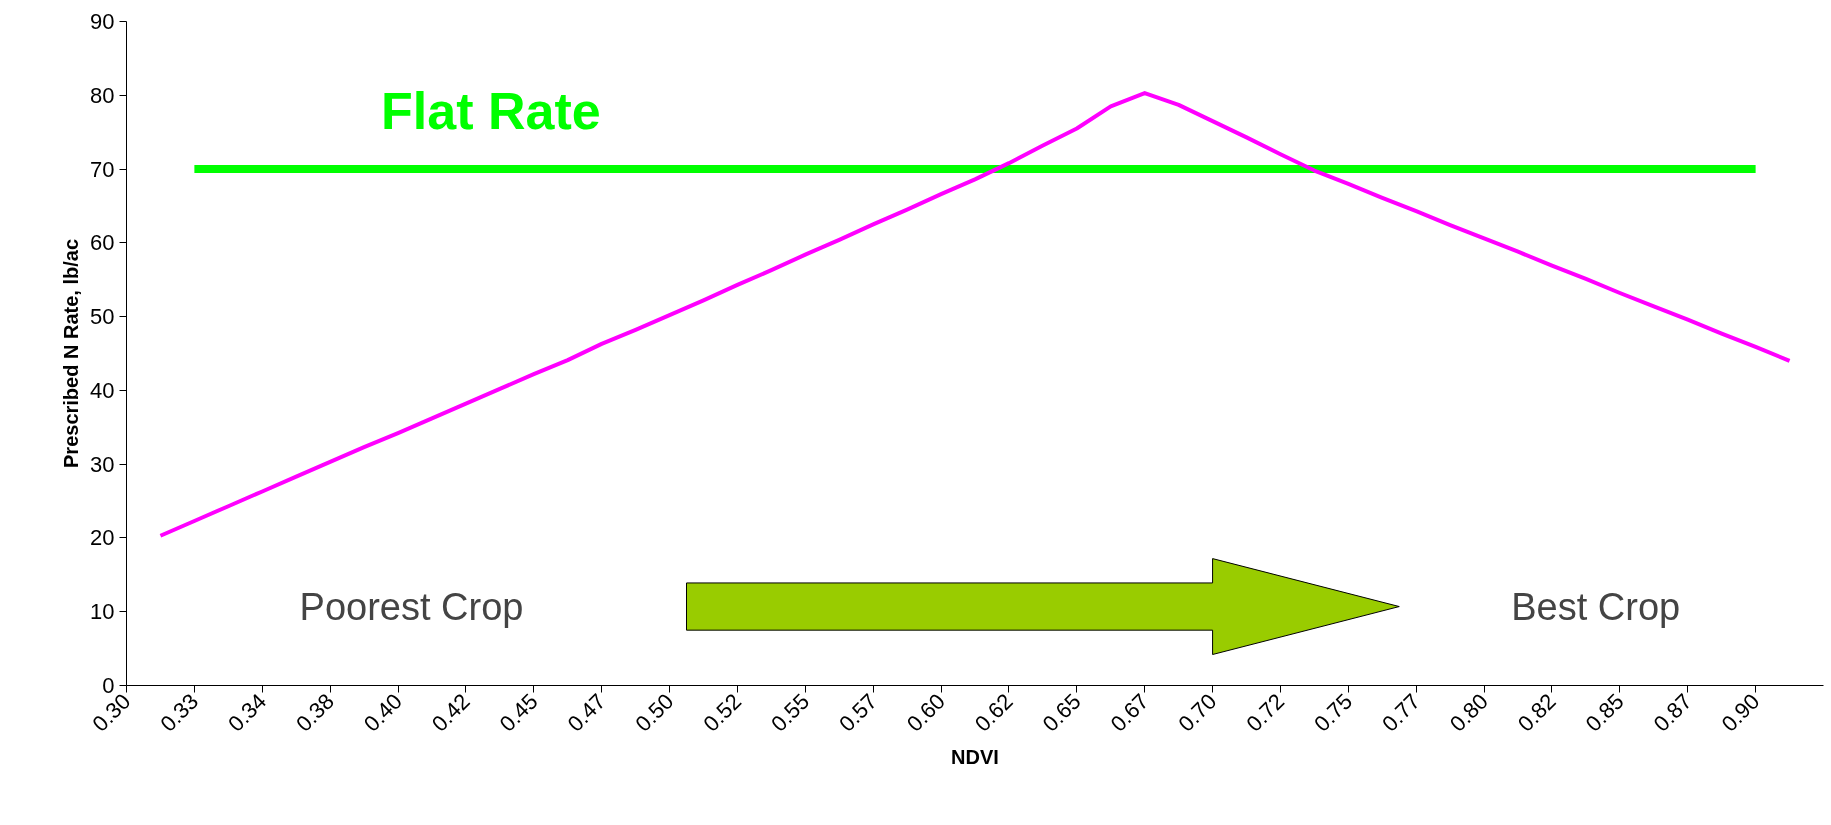 This screenshot has height=825, width=1831. What do you see at coordinates (925, 712) in the screenshot?
I see `x-tick-label: 0.60` at bounding box center [925, 712].